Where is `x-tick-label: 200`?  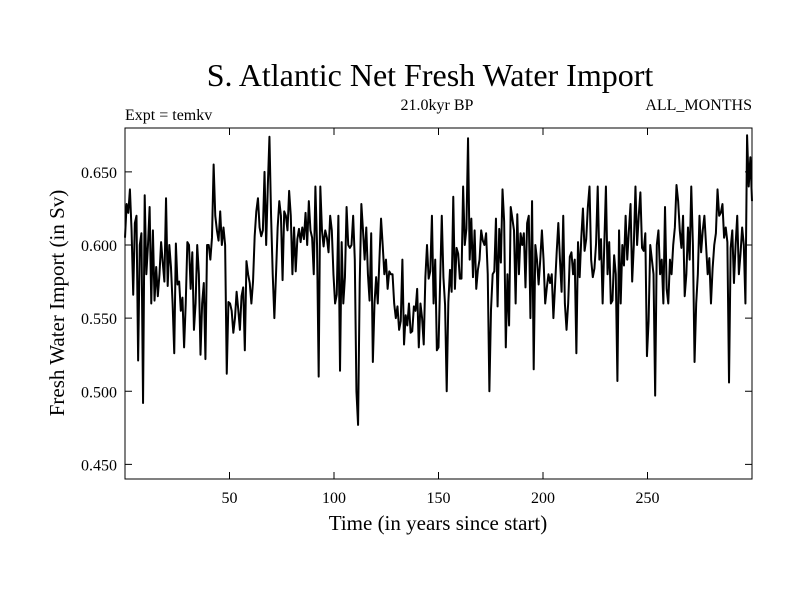 x-tick-label: 200 is located at coordinates (543, 498).